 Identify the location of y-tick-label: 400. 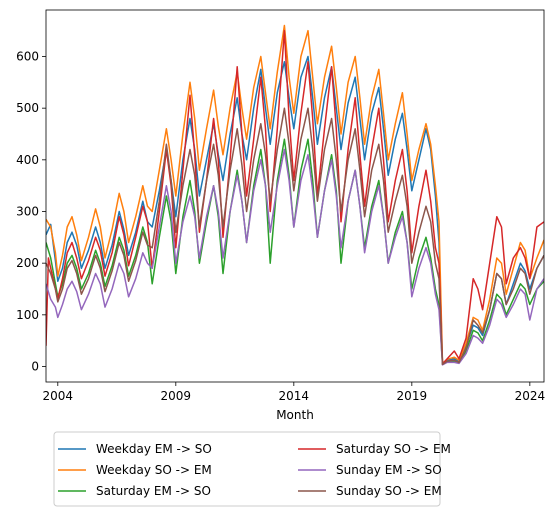
(27, 160).